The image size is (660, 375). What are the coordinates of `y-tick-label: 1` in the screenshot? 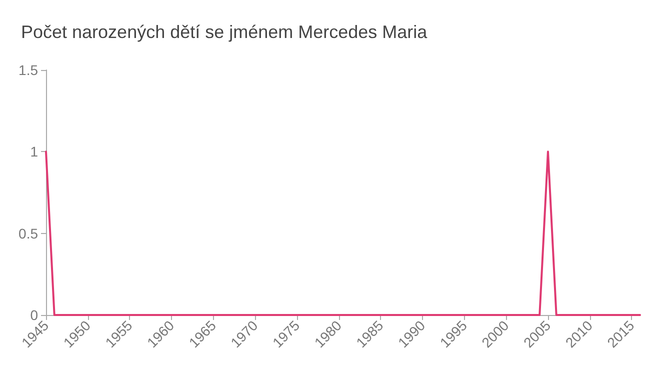 It's located at (34, 152).